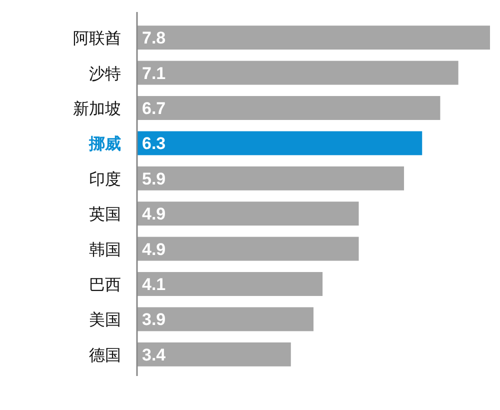 Image resolution: width=500 pixels, height=410 pixels. What do you see at coordinates (313, 38) in the screenshot?
I see `bar: 7.8` at bounding box center [313, 38].